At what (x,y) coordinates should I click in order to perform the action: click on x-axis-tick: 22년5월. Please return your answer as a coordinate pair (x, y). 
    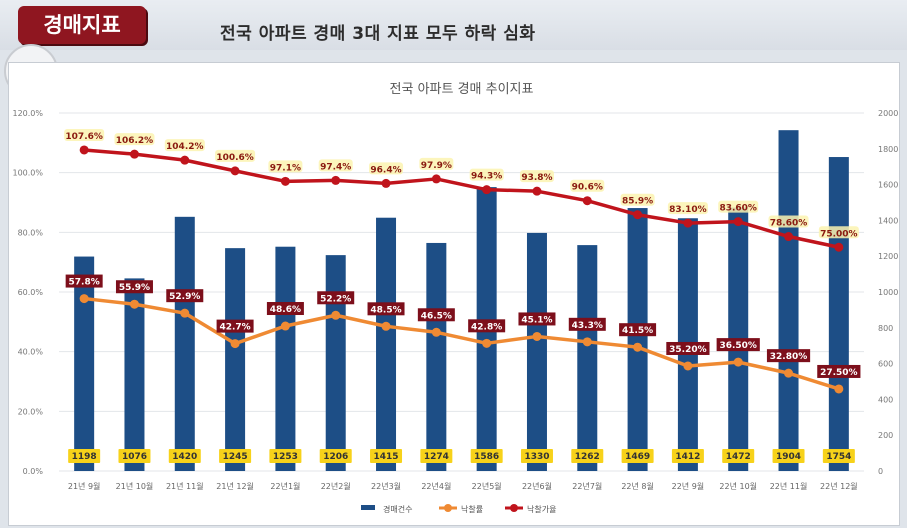
    Looking at the image, I should click on (487, 486).